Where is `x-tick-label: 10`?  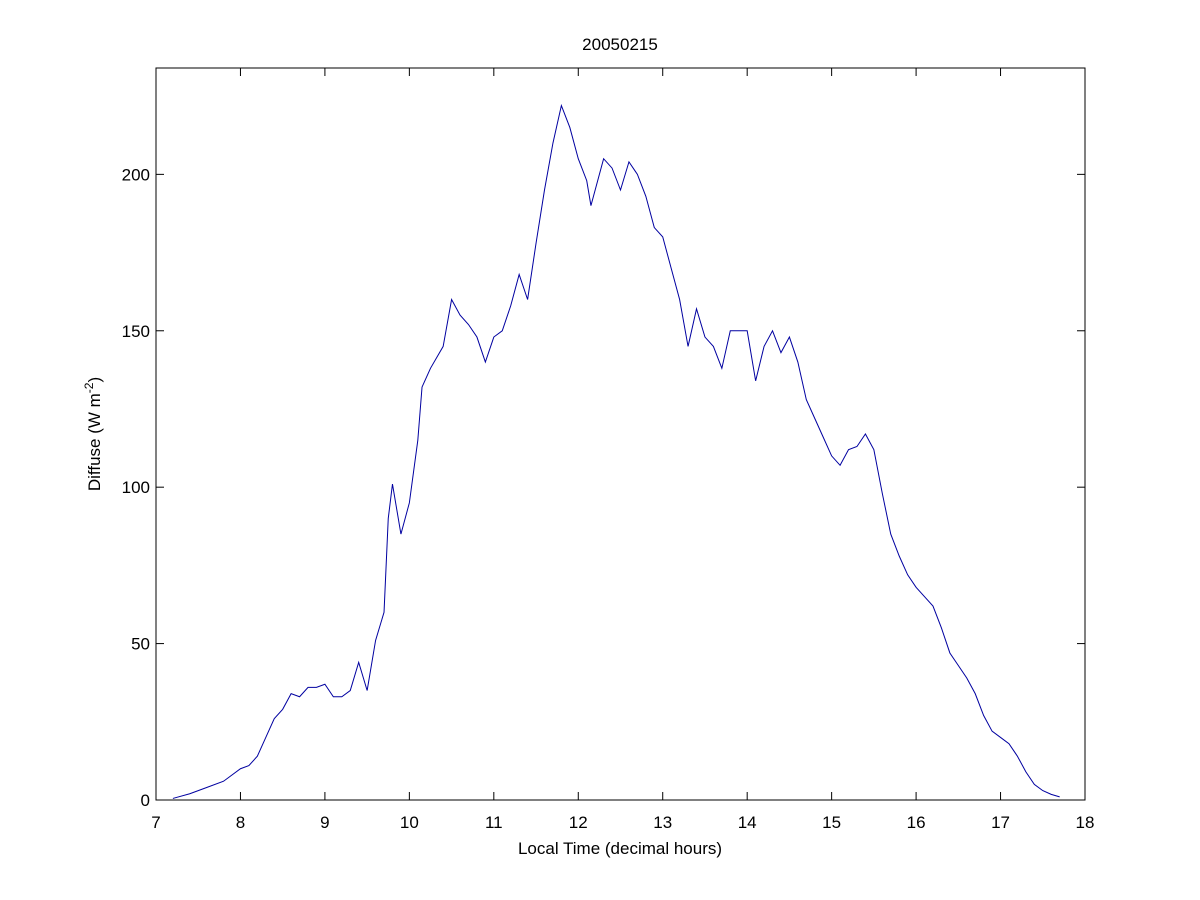 x-tick-label: 10 is located at coordinates (409, 822).